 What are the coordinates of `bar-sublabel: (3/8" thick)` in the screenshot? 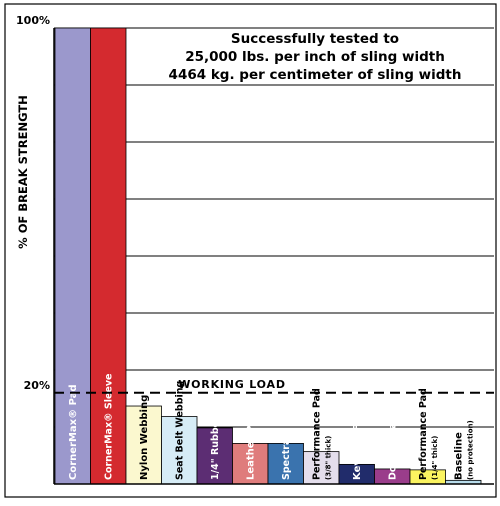 It's located at (328, 458).